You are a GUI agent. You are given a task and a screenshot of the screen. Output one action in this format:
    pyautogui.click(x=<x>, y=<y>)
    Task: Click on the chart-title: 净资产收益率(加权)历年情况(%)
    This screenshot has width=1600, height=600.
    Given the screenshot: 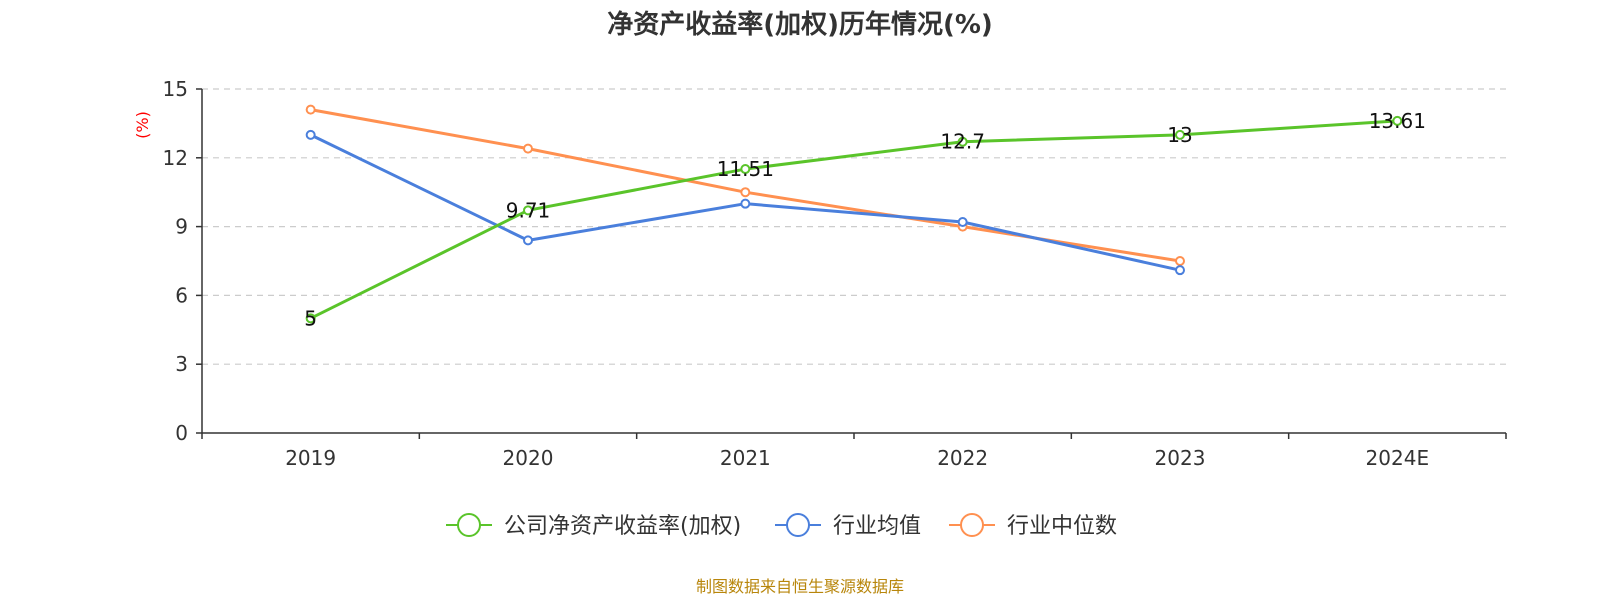 What is the action you would take?
    pyautogui.click(x=800, y=24)
    